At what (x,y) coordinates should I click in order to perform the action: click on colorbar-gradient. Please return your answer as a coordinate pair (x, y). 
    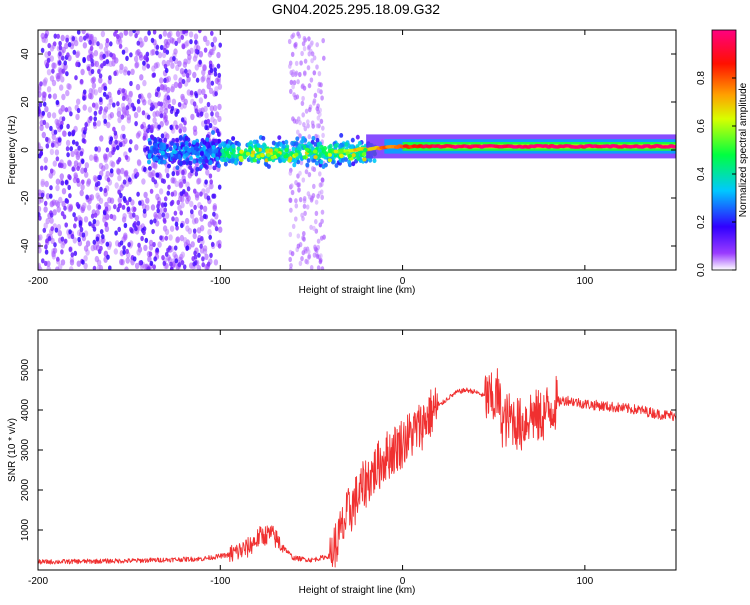
    Looking at the image, I should click on (724, 150).